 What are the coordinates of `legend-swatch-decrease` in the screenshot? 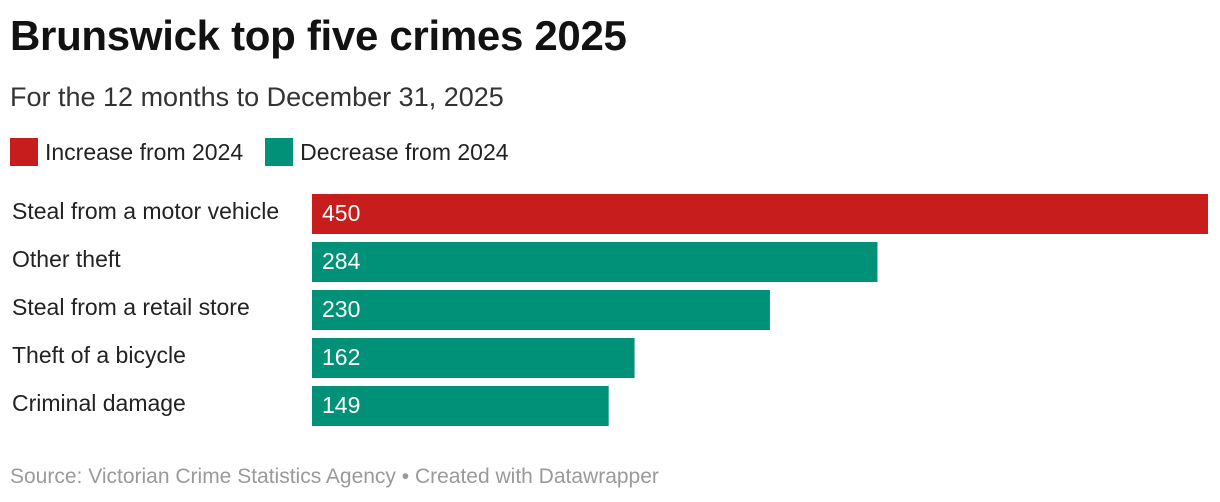 It's located at (279, 152).